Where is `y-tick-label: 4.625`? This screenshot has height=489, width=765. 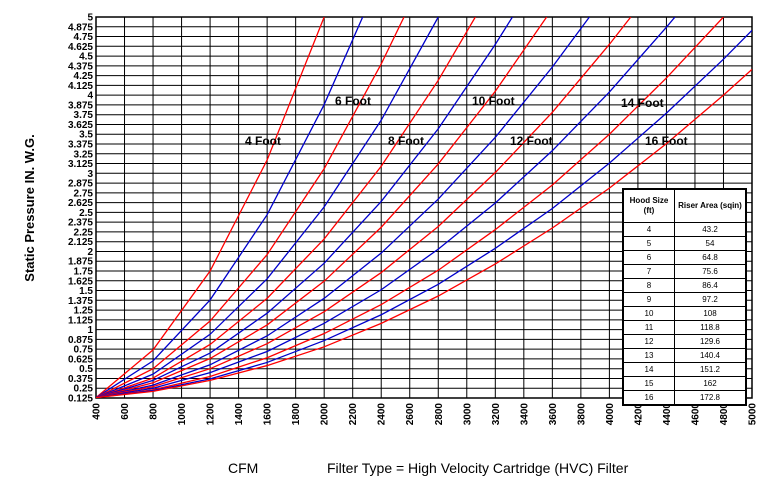 y-tick-label: 4.625 is located at coordinates (80, 47).